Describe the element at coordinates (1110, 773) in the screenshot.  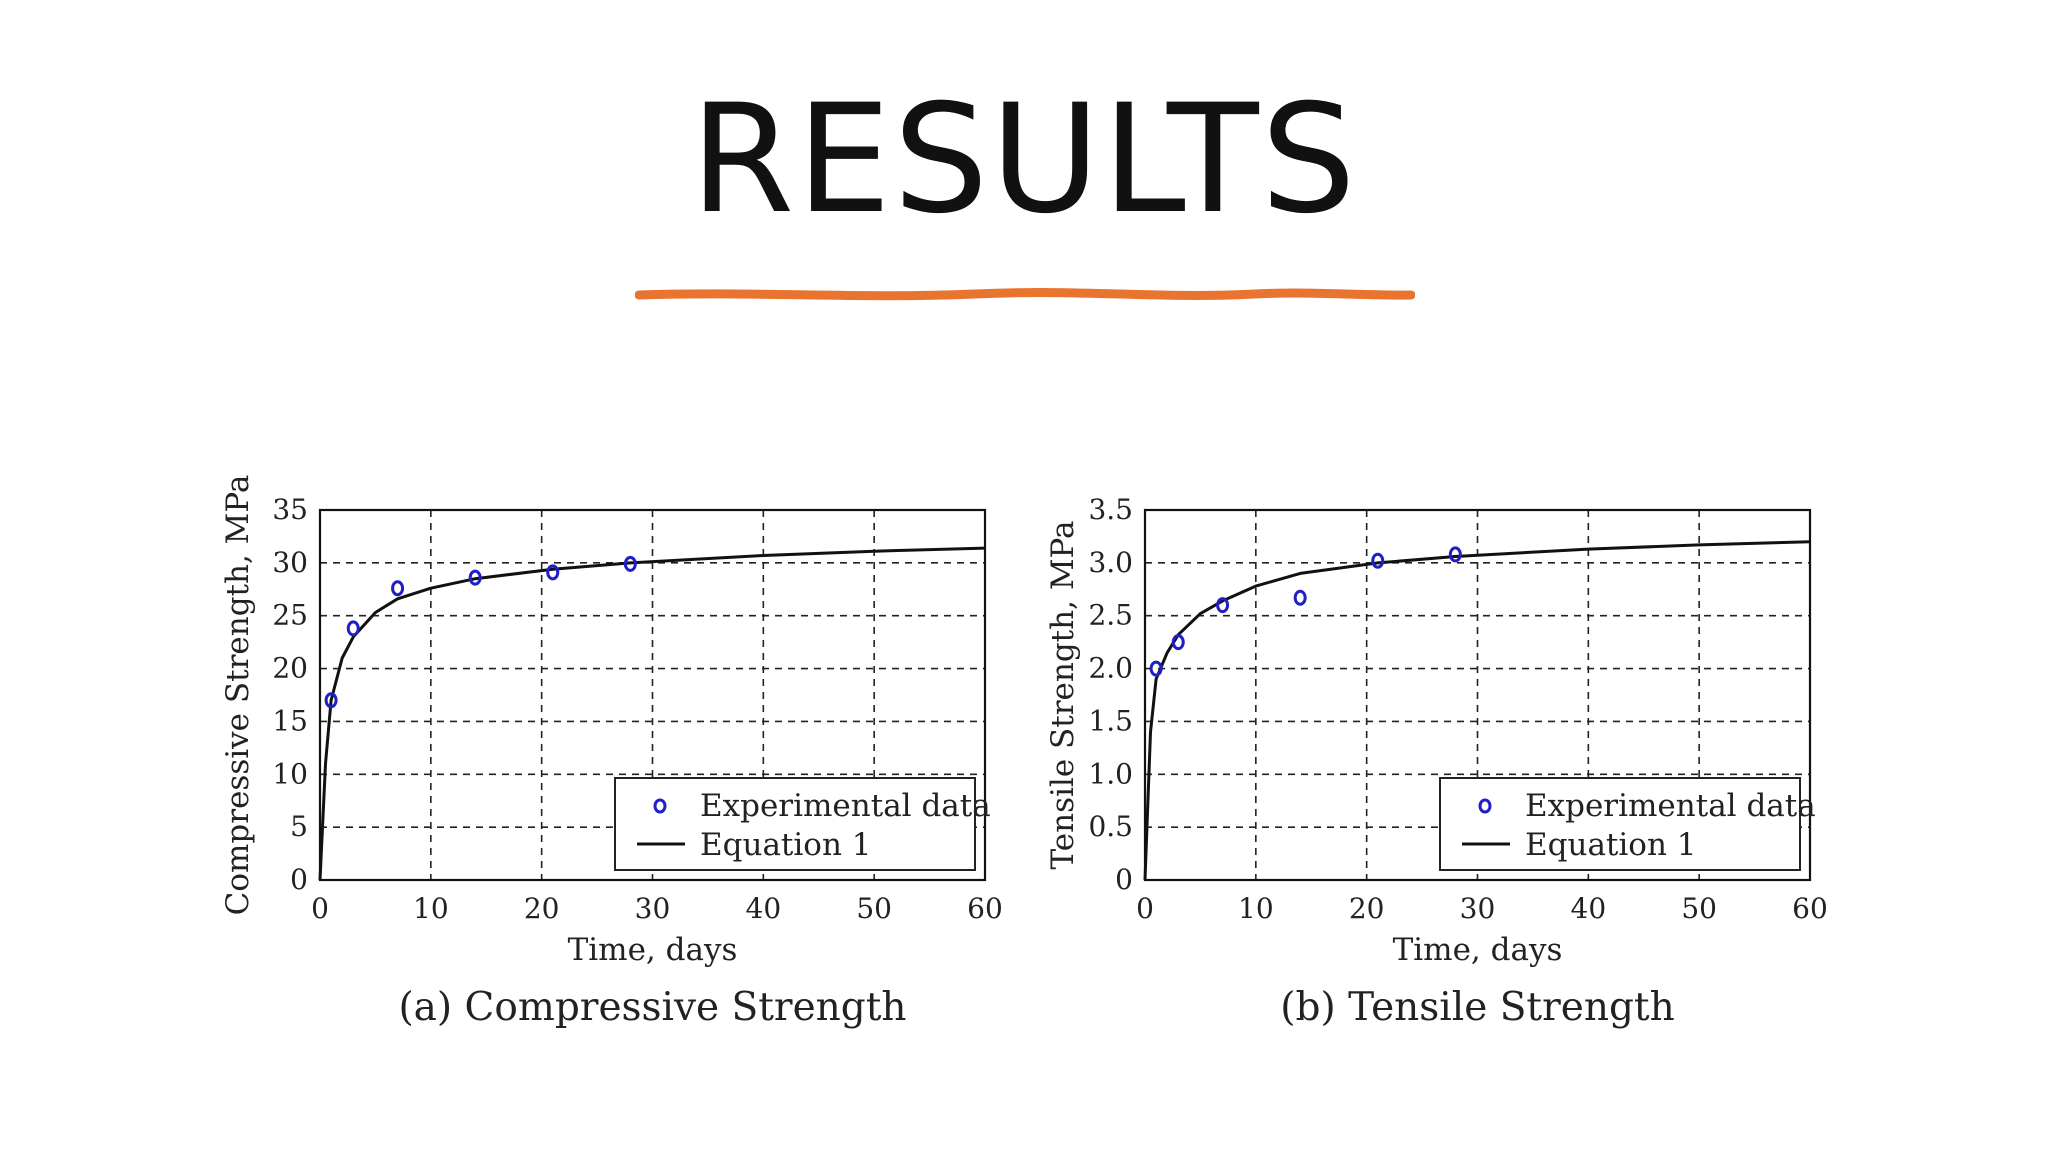
I see `y-tick-label: 1.0` at that location.